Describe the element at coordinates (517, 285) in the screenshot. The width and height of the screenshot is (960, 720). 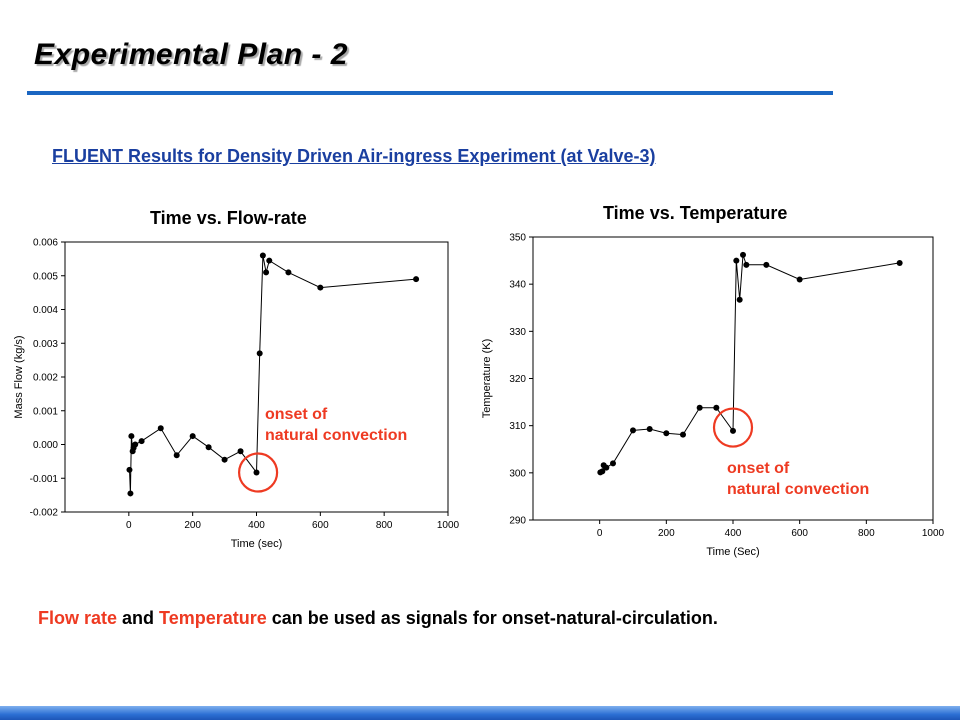
I see `temperature-y-tick-label: 340` at that location.